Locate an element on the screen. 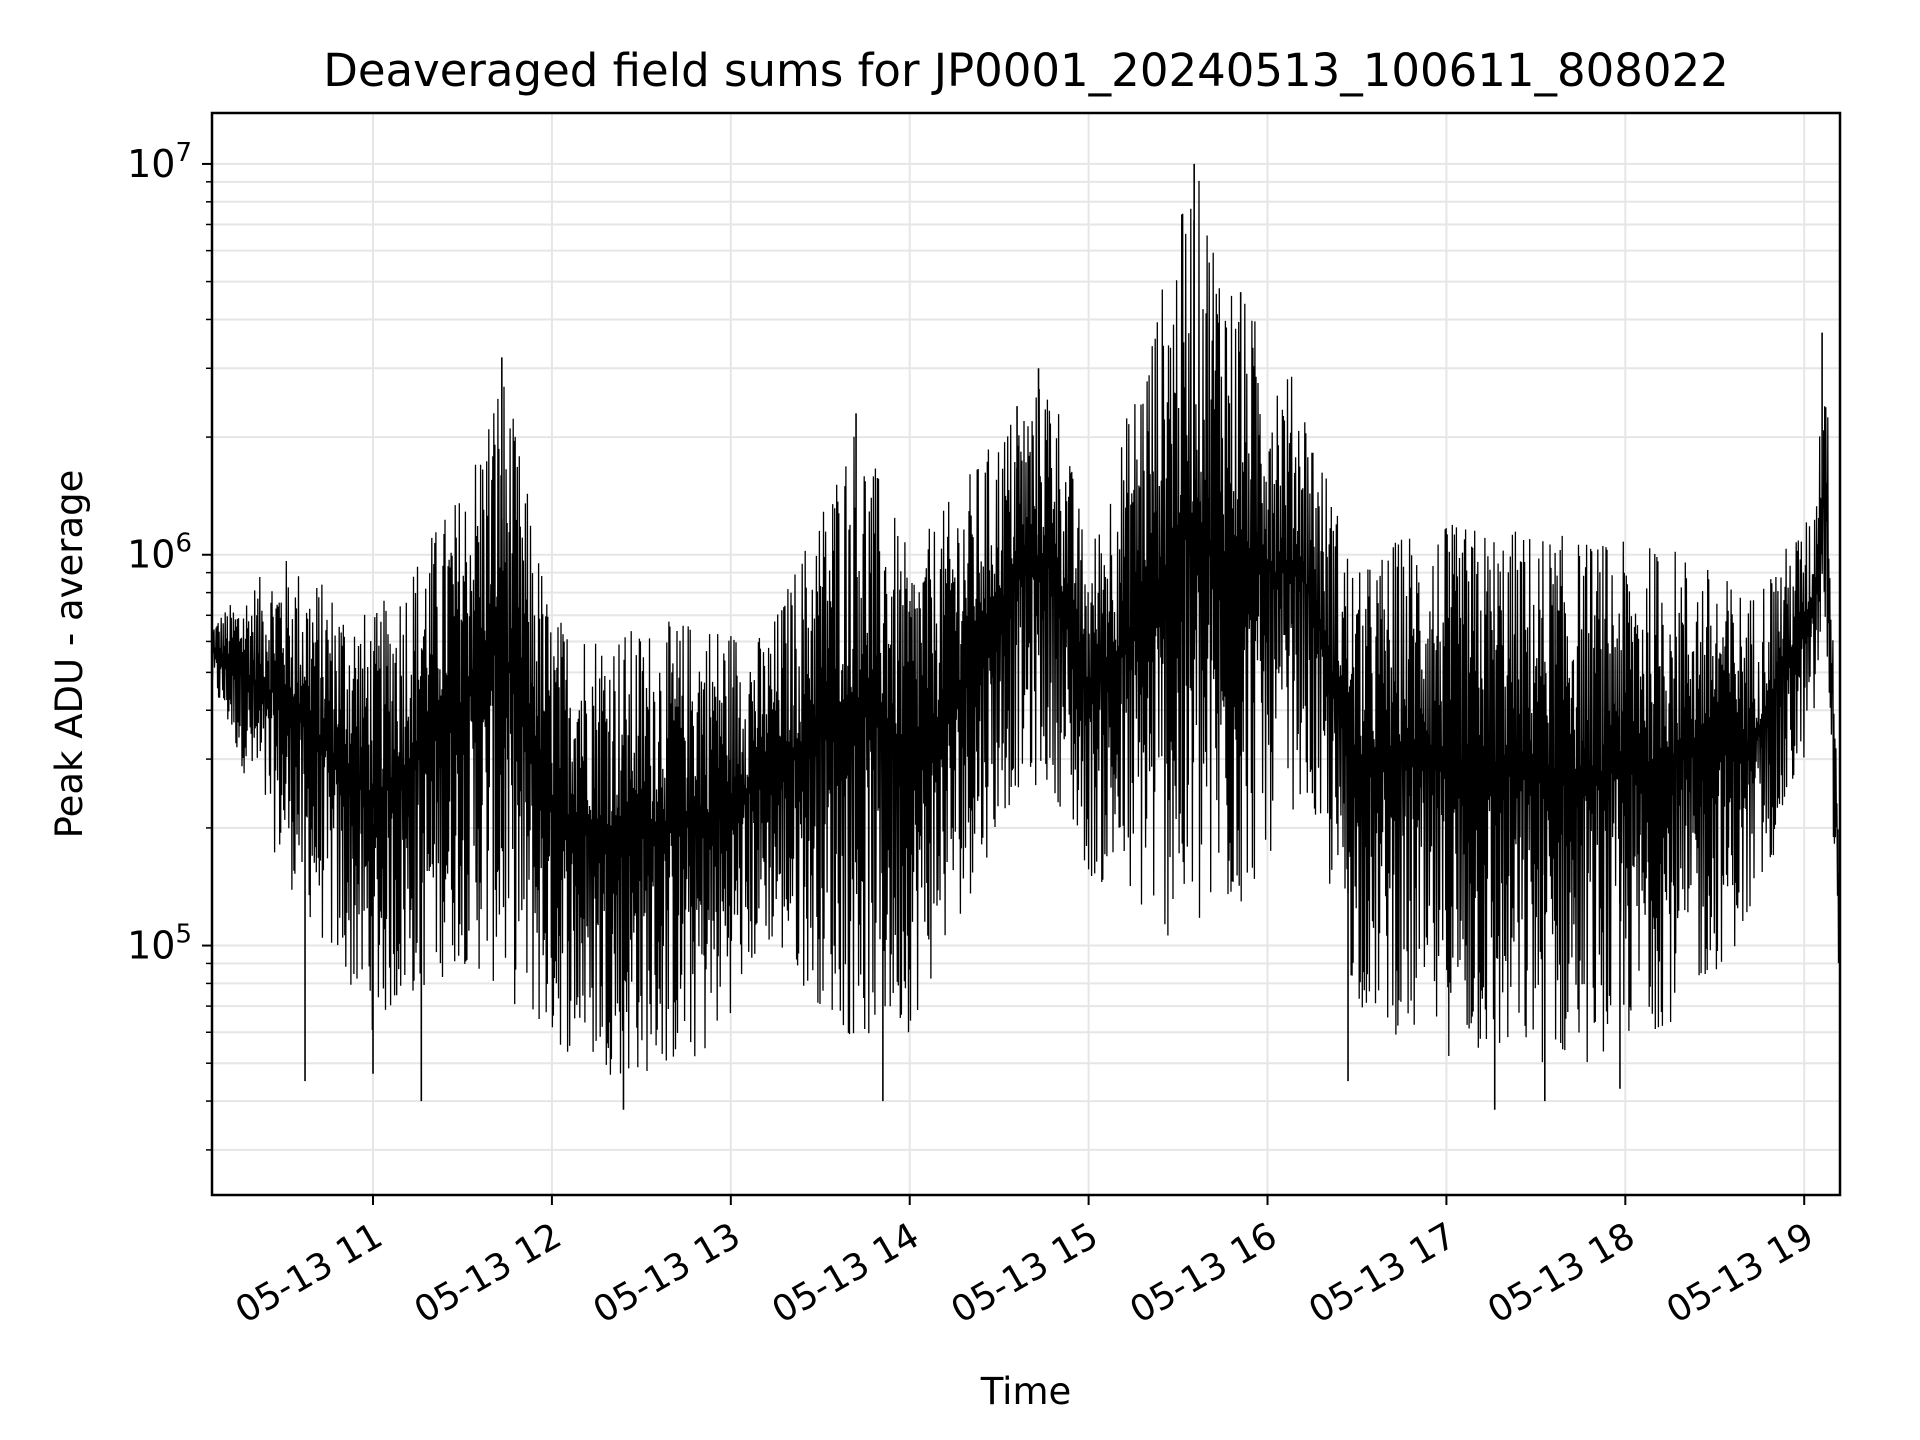  y-tick-label: 105 is located at coordinates (159, 944).